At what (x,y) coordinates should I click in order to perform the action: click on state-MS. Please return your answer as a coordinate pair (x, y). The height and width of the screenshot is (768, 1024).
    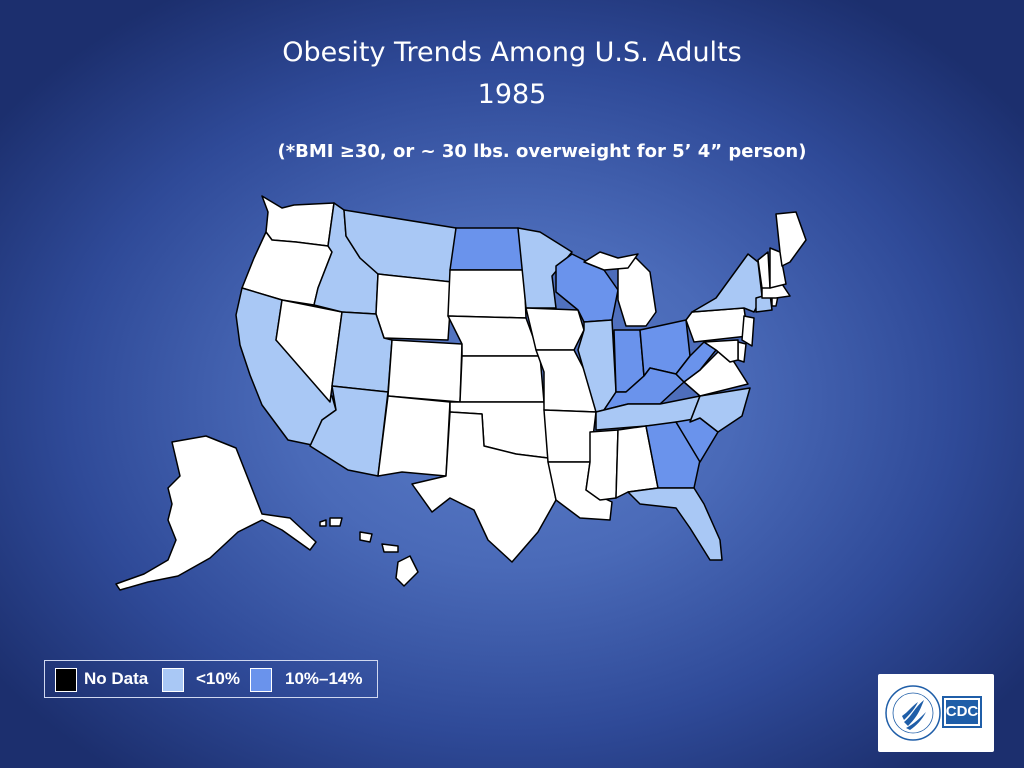
    Looking at the image, I should click on (602, 465).